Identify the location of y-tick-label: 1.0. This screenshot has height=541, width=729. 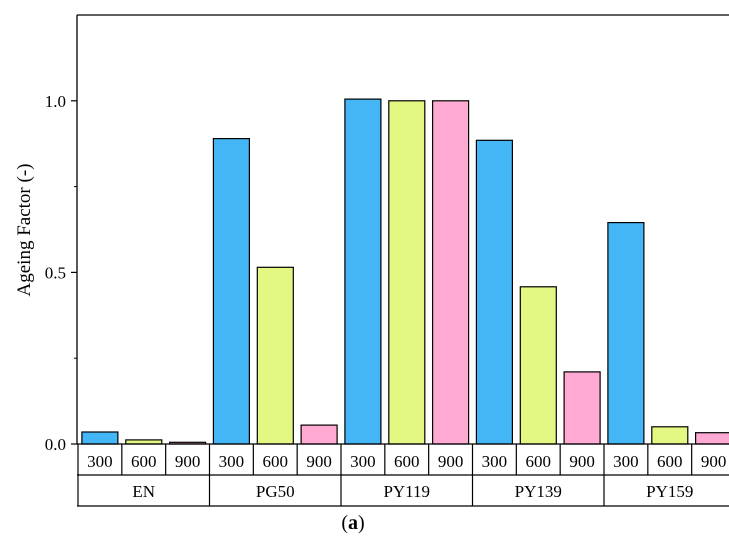
(55, 101).